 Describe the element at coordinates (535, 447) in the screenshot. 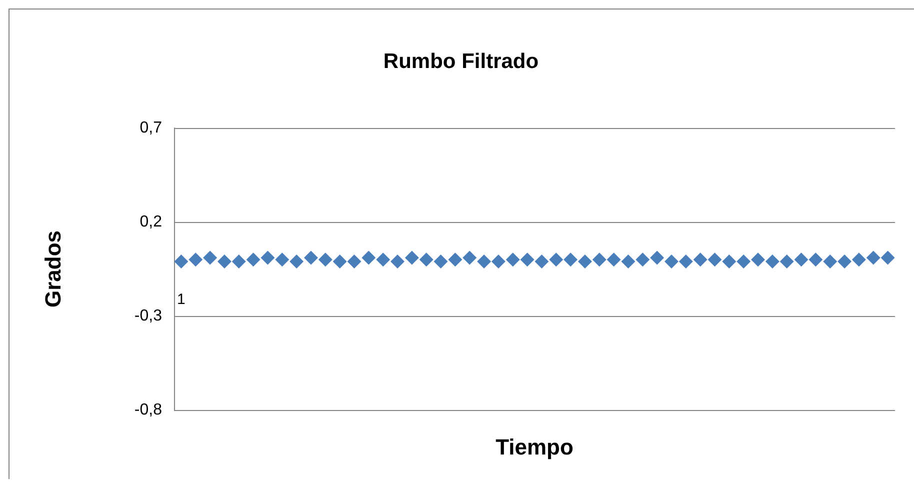

I see `x-axis-title: Tiempo` at that location.